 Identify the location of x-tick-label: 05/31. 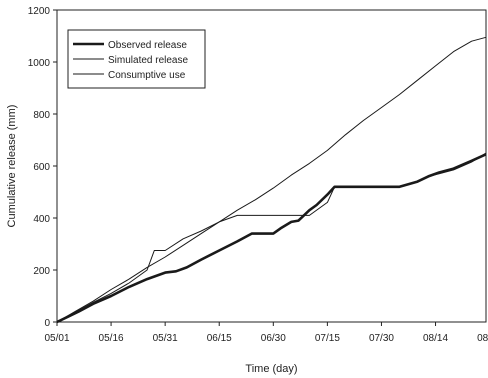
(165, 338).